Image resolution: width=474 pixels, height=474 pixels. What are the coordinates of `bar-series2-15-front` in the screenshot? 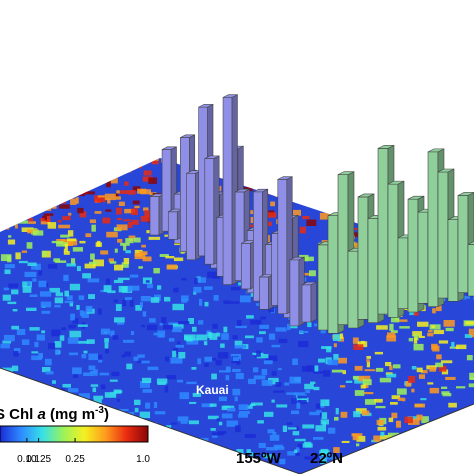 It's located at (470, 270).